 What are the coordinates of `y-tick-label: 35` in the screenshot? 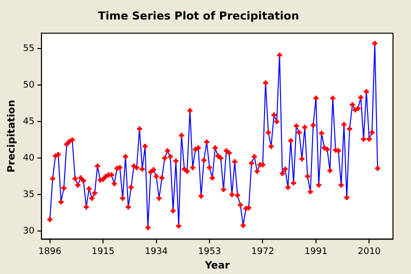 It's located at (28, 195).